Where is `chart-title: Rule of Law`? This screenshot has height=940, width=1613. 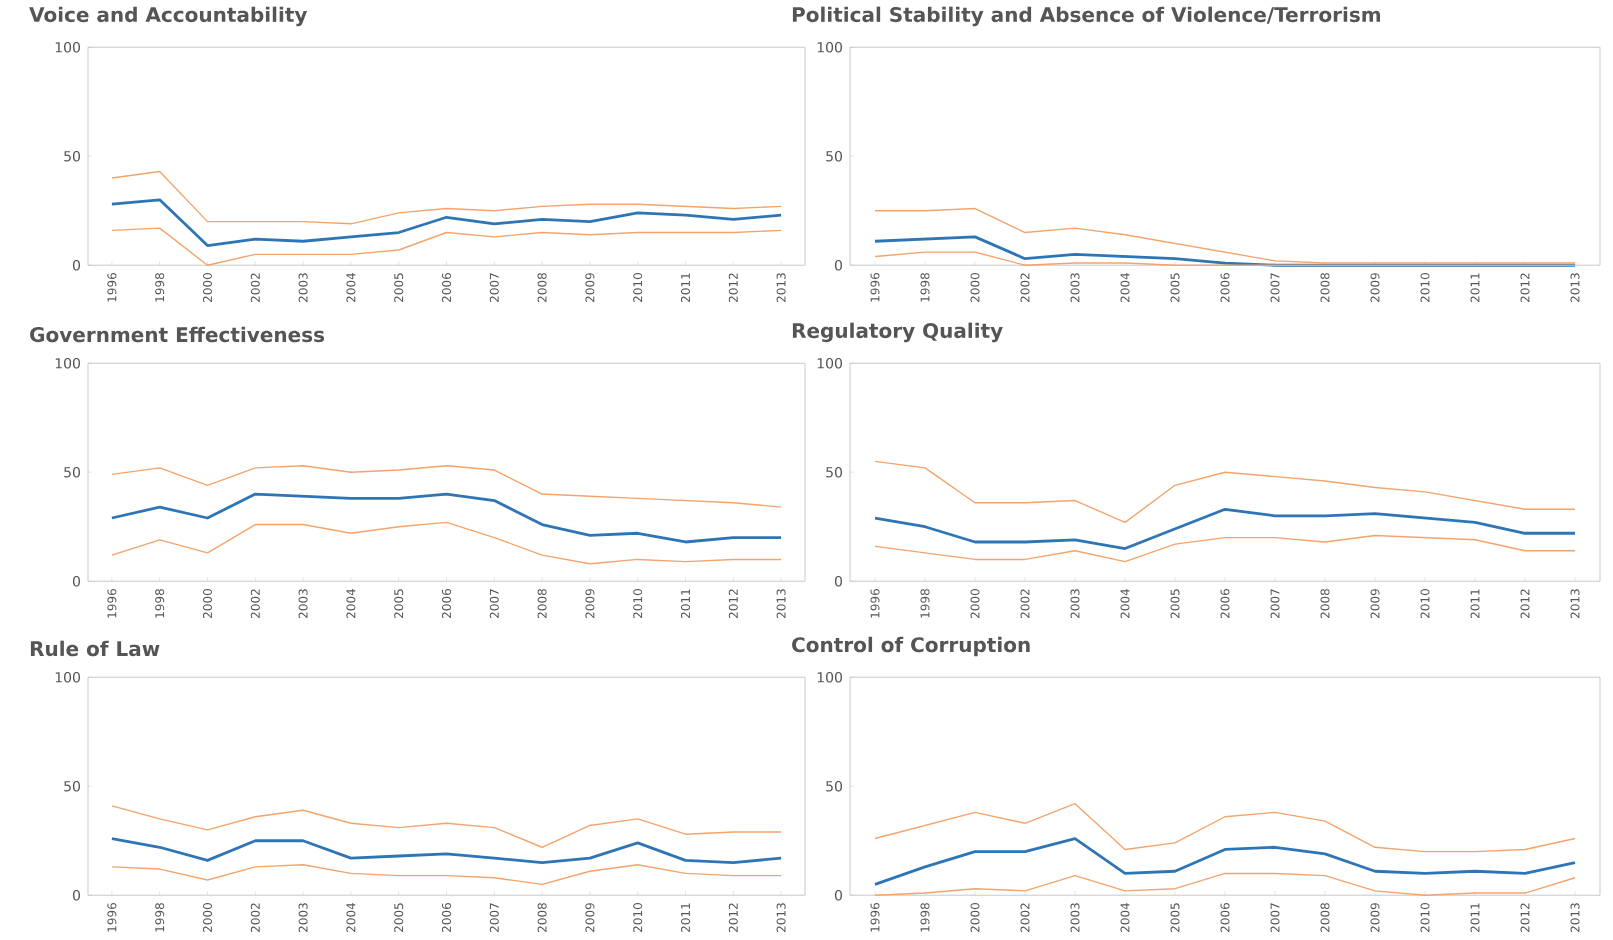
chart-title: Rule of Law is located at coordinates (95, 648).